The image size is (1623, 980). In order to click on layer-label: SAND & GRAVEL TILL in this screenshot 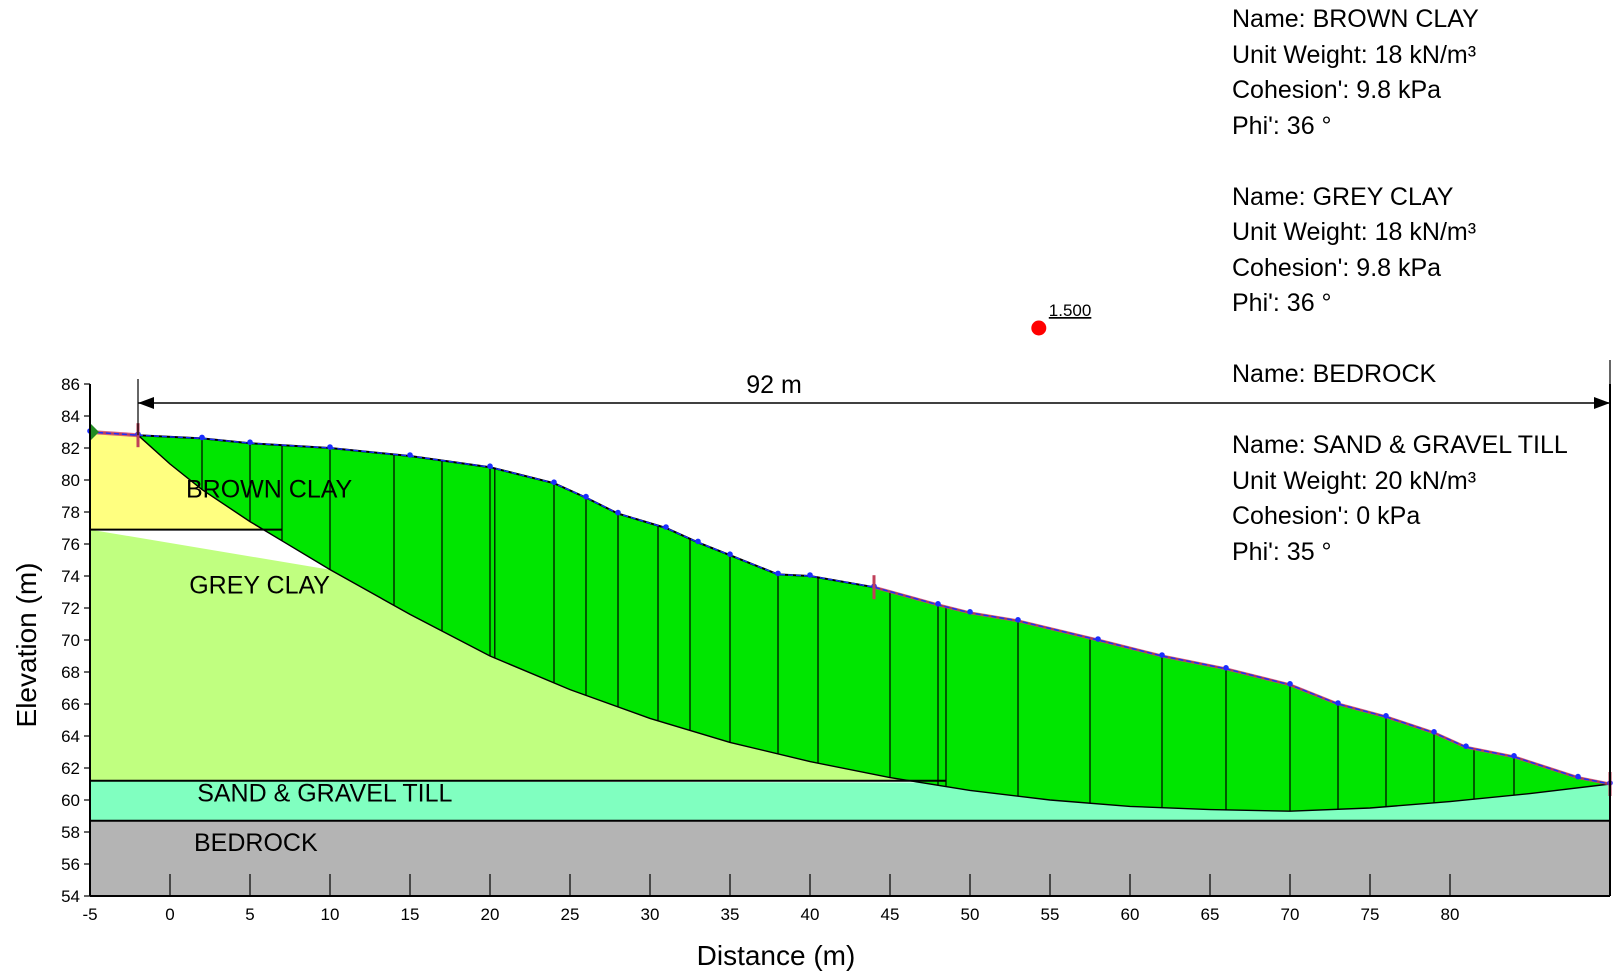, I will do `click(324, 794)`.